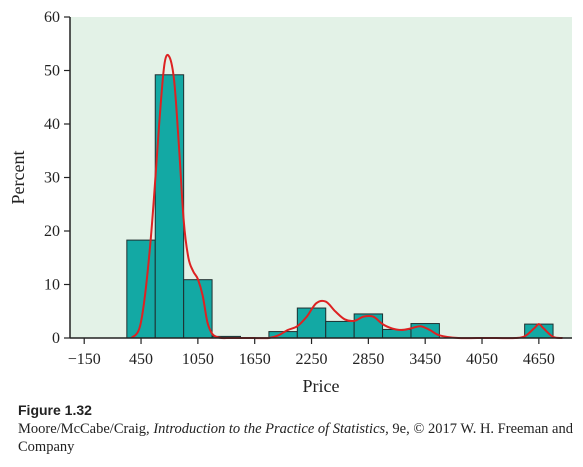  I want to click on y-tick-label: 40, so click(52, 124).